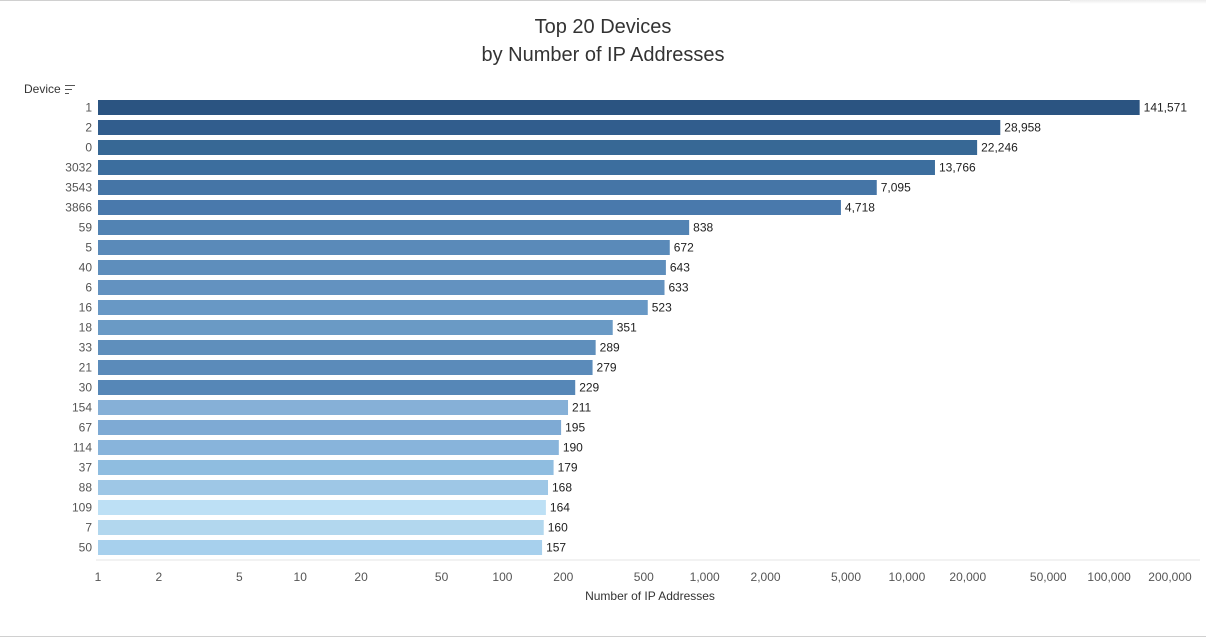  Describe the element at coordinates (1170, 577) in the screenshot. I see `x-tick-label: 200,000` at that location.